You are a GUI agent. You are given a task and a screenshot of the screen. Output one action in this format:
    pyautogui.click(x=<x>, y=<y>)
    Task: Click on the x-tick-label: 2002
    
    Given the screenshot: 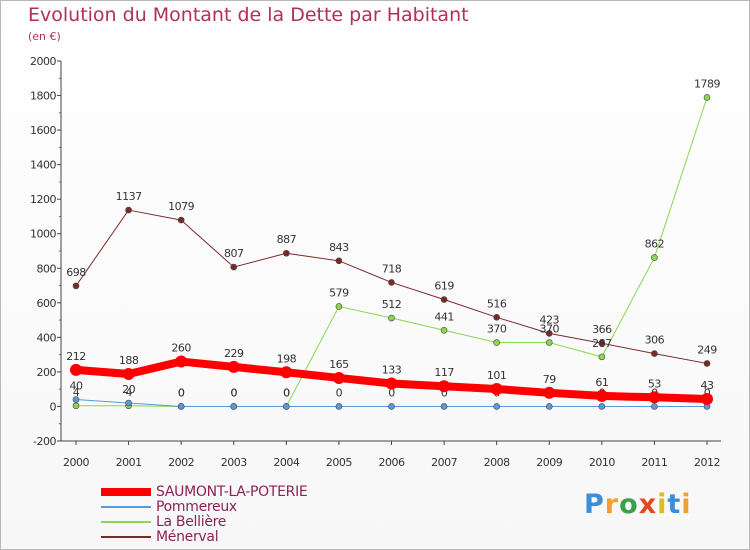 What is the action you would take?
    pyautogui.click(x=181, y=462)
    